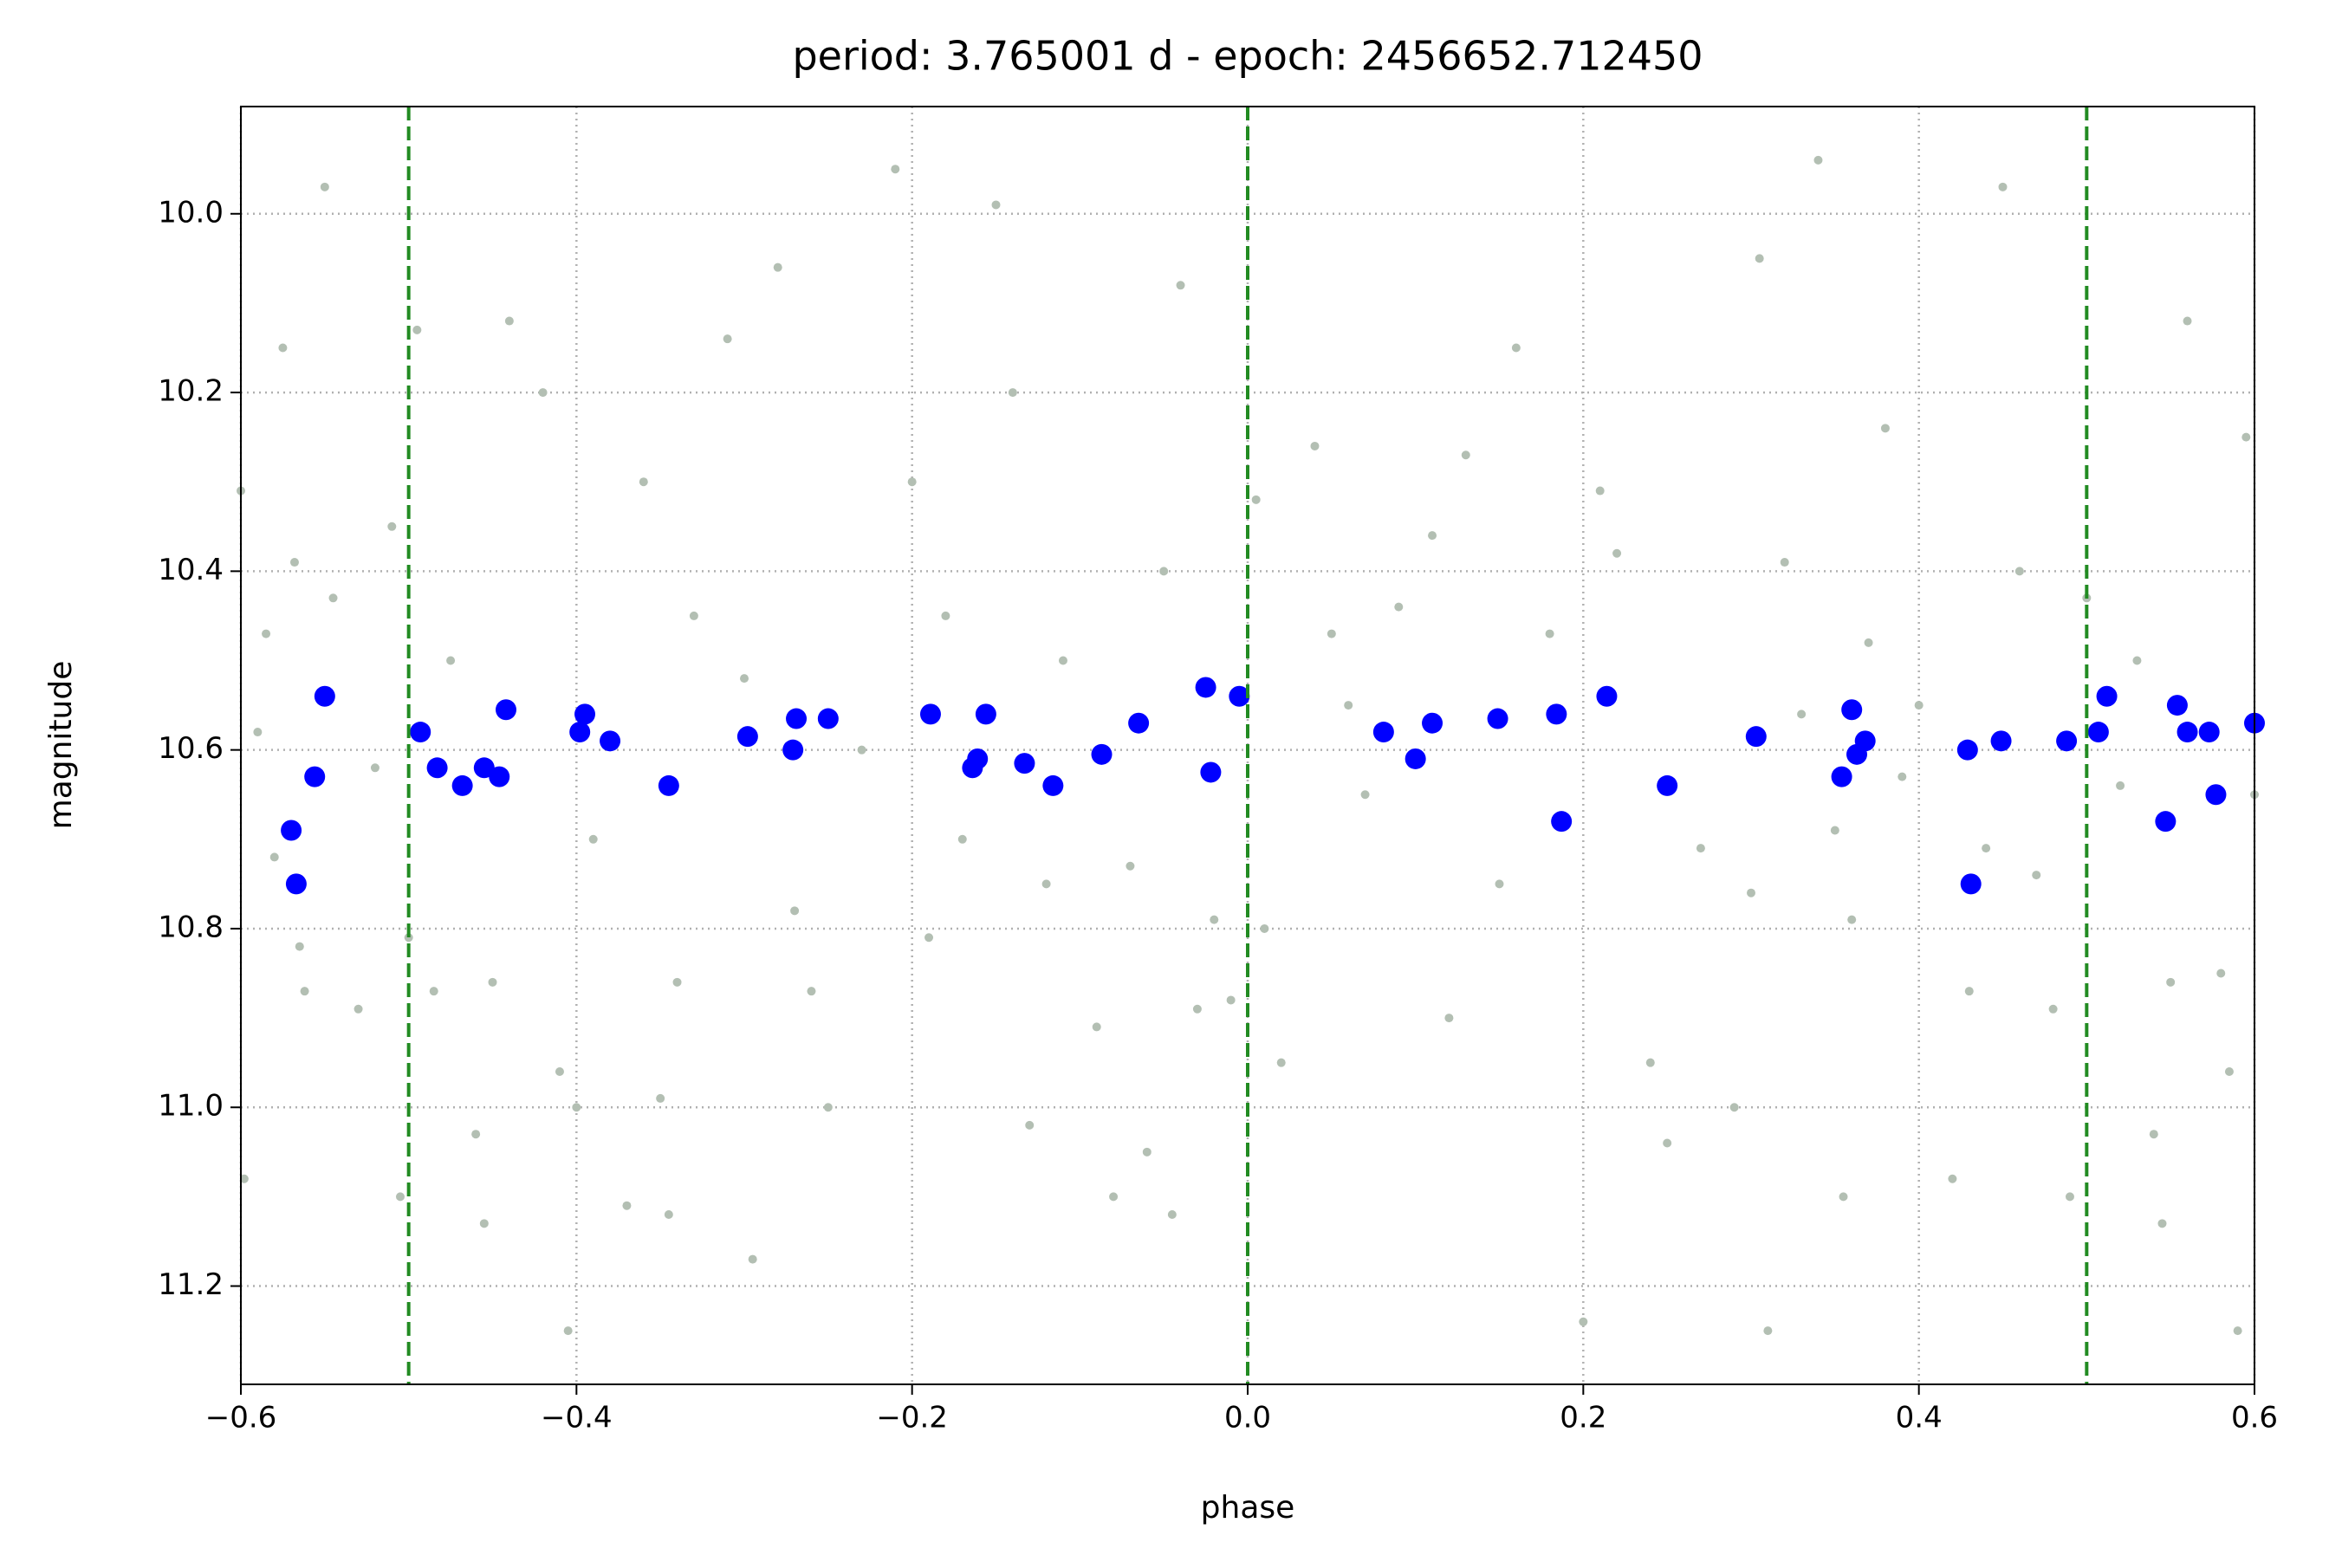 Image resolution: width=2329 pixels, height=1568 pixels. I want to click on y-tick-label: 10.2, so click(191, 391).